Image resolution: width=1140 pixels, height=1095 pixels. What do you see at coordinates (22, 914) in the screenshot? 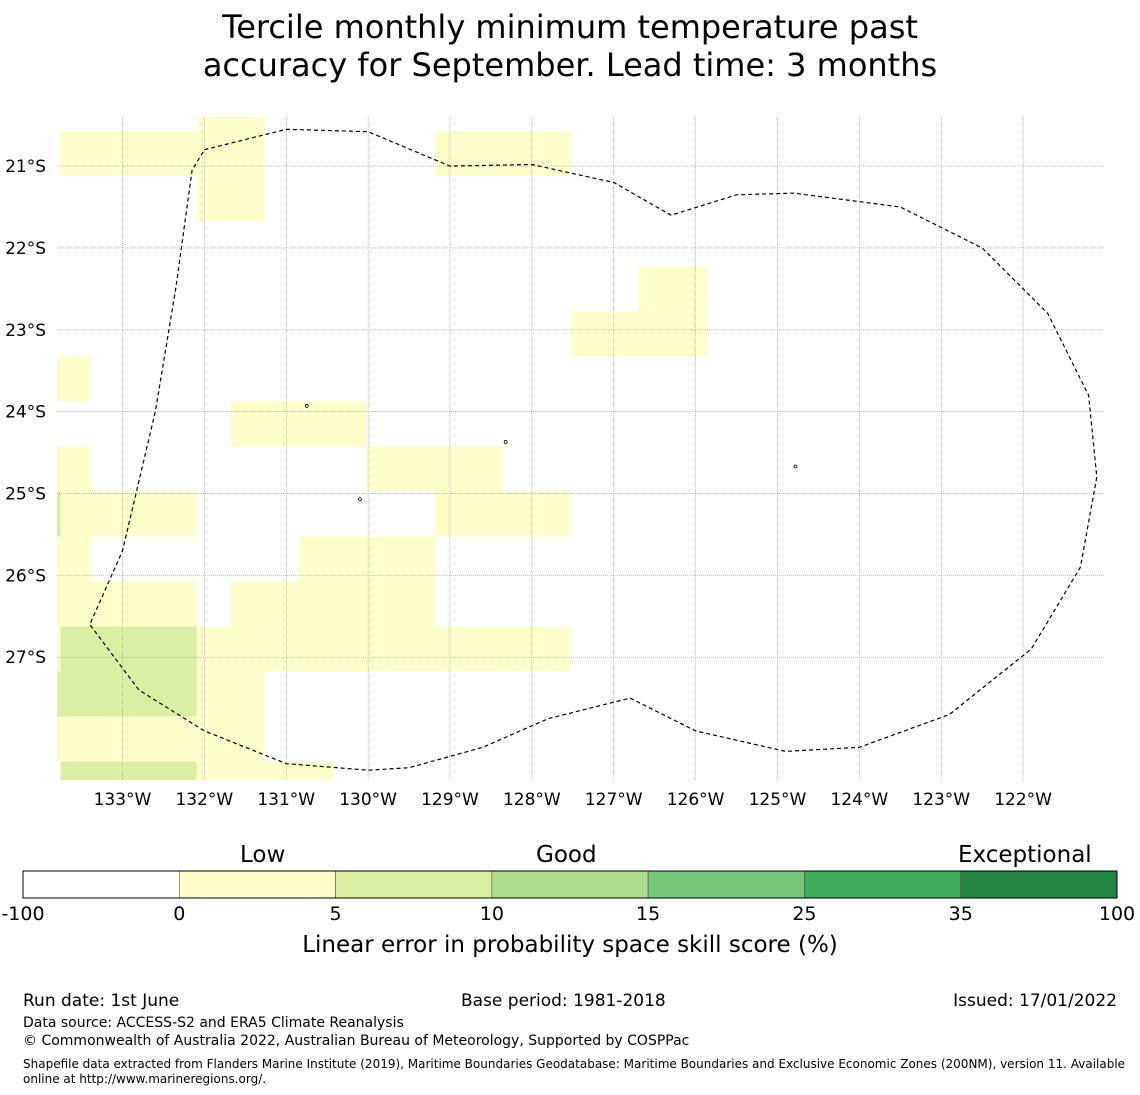
I see `colorbar-tick-label: -100` at bounding box center [22, 914].